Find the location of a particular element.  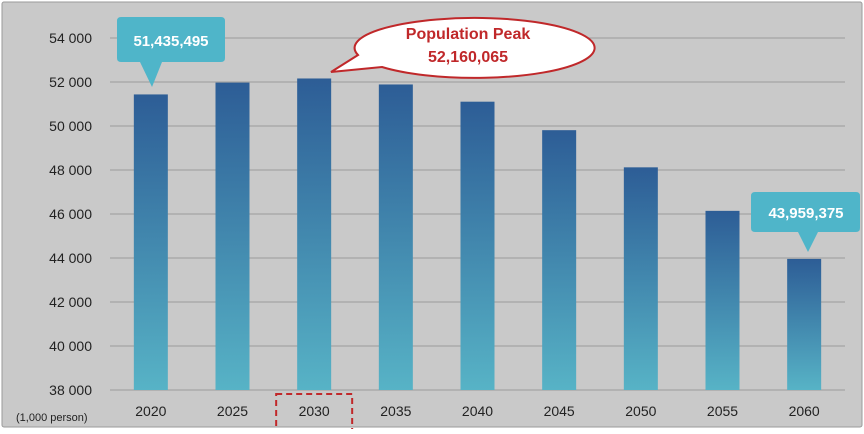

x-axis-ticks: 2020 2025 2030 2035 2040 2045 2050 2055 2060 is located at coordinates (477, 411).